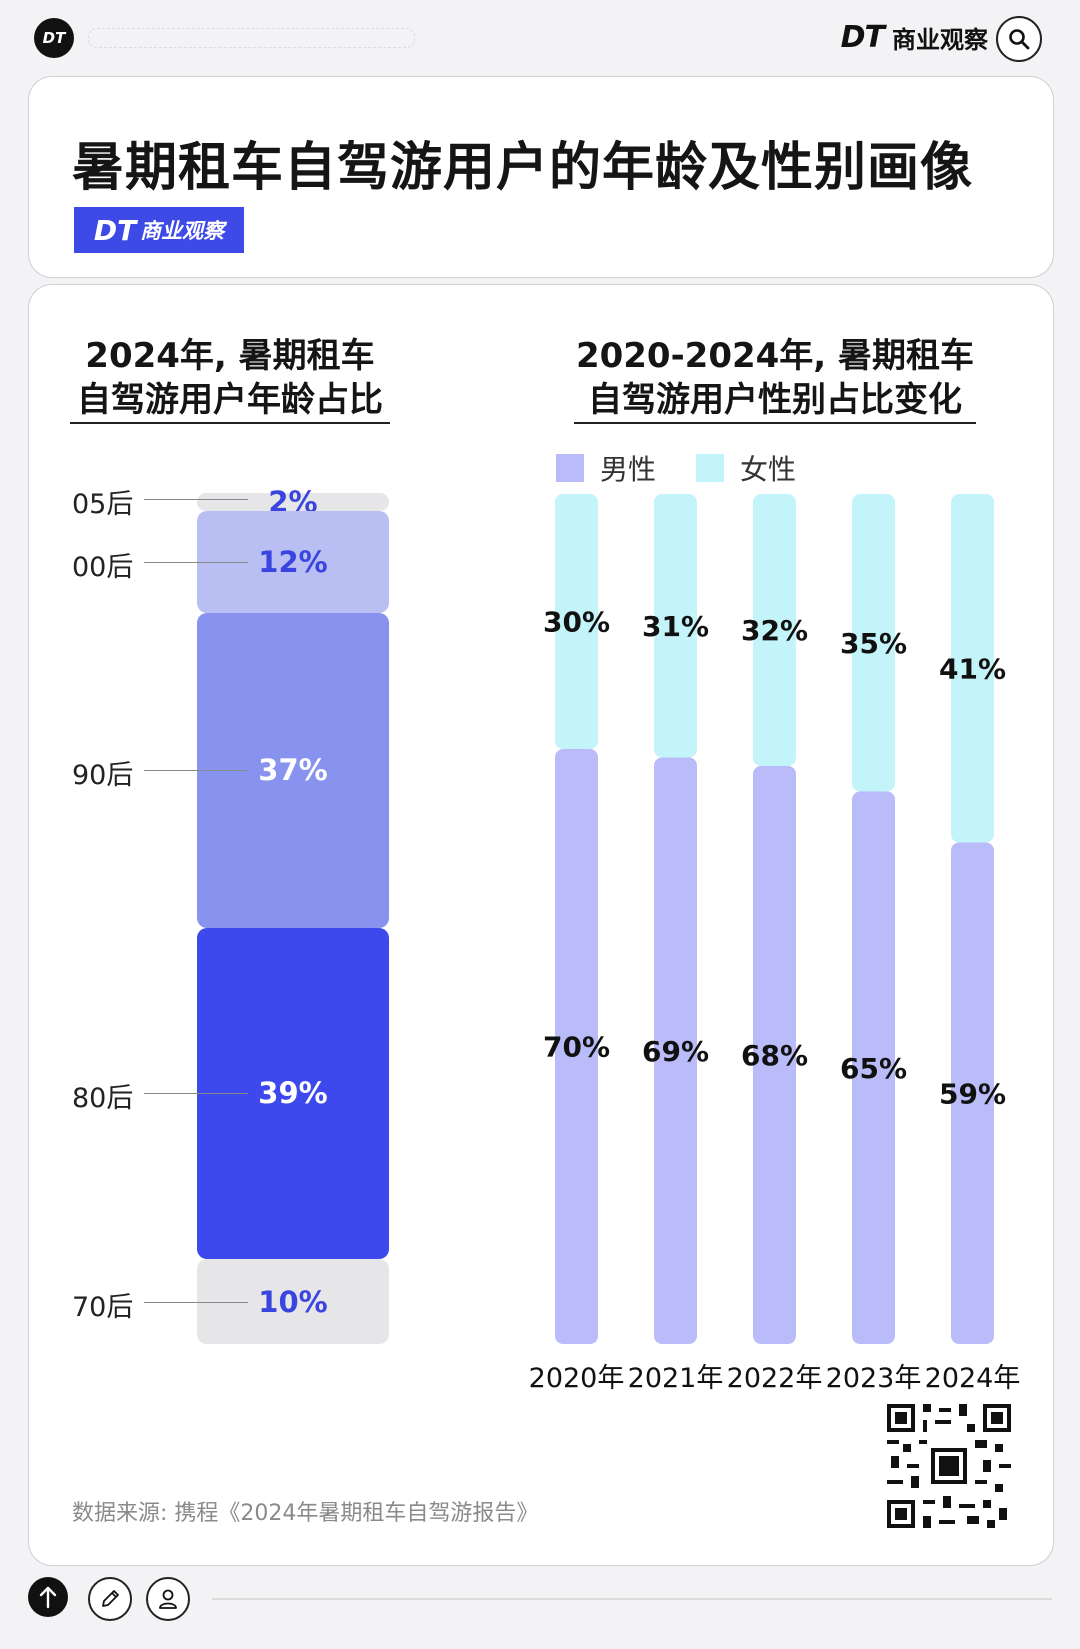 The width and height of the screenshot is (1080, 1649). What do you see at coordinates (251, 38) in the screenshot?
I see `title-placeholder-bar` at bounding box center [251, 38].